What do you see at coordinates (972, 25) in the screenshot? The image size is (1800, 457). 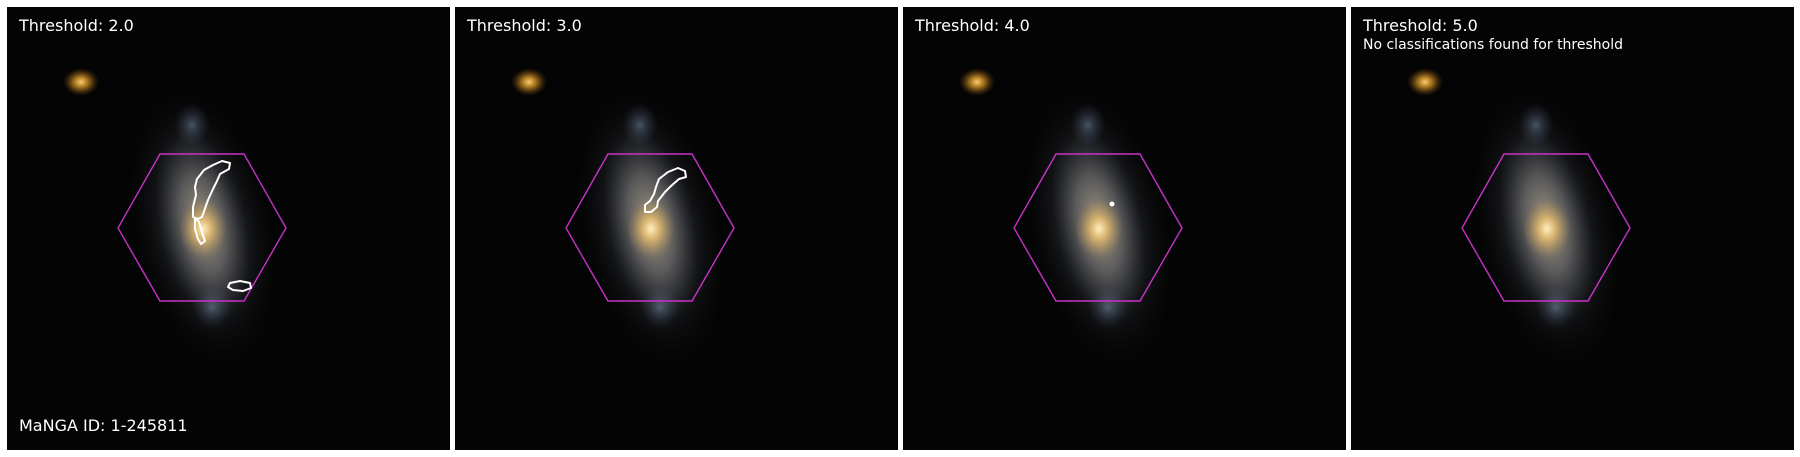 I see `threshold-label: Threshold: 4.0` at bounding box center [972, 25].